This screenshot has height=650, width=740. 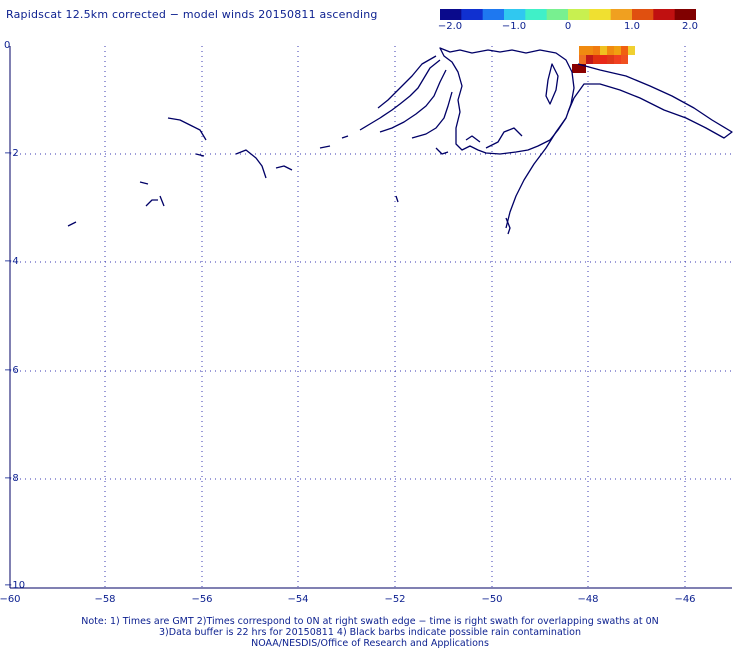 What do you see at coordinates (690, 26) in the screenshot?
I see `color-scale-label: 2.0` at bounding box center [690, 26].